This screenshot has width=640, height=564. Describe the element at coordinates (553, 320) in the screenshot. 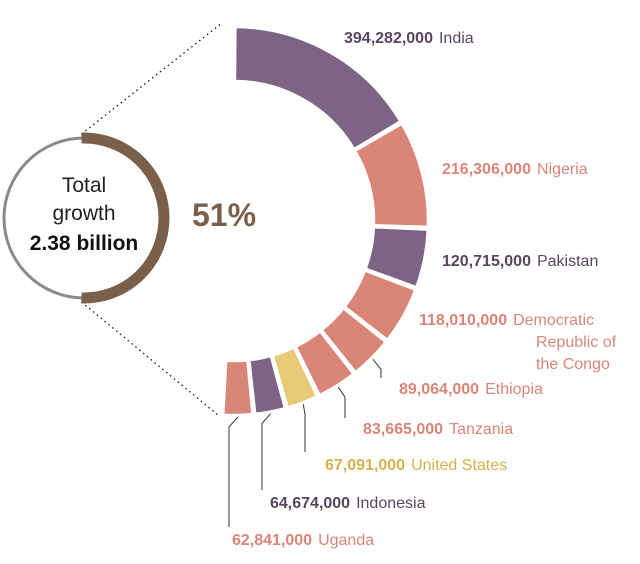

I see `label-name-democratic-republic-of-the-congo: Democratic` at that location.